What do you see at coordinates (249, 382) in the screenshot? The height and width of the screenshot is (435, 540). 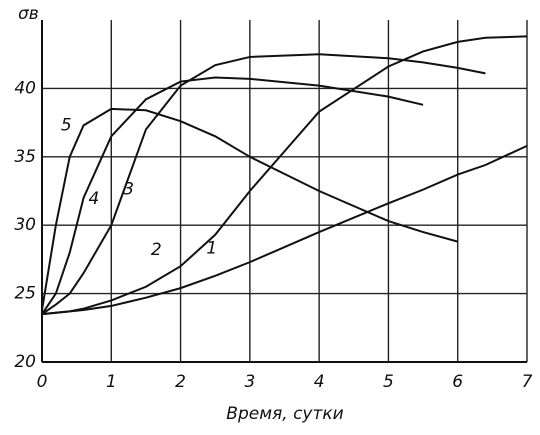 I see `x-tick-label: 3` at bounding box center [249, 382].